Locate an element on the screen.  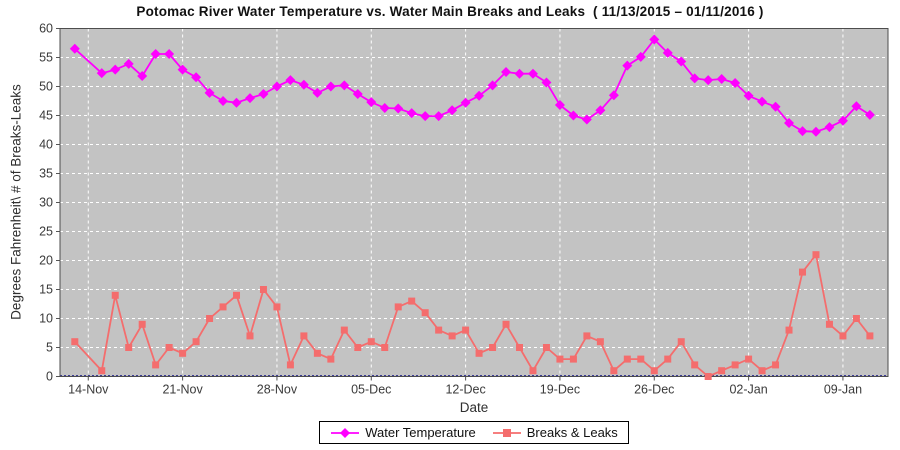
y-tick-labels: 0 5 10 15 20 25 30 35 40 45 50 55 60 is located at coordinates (49, 203).